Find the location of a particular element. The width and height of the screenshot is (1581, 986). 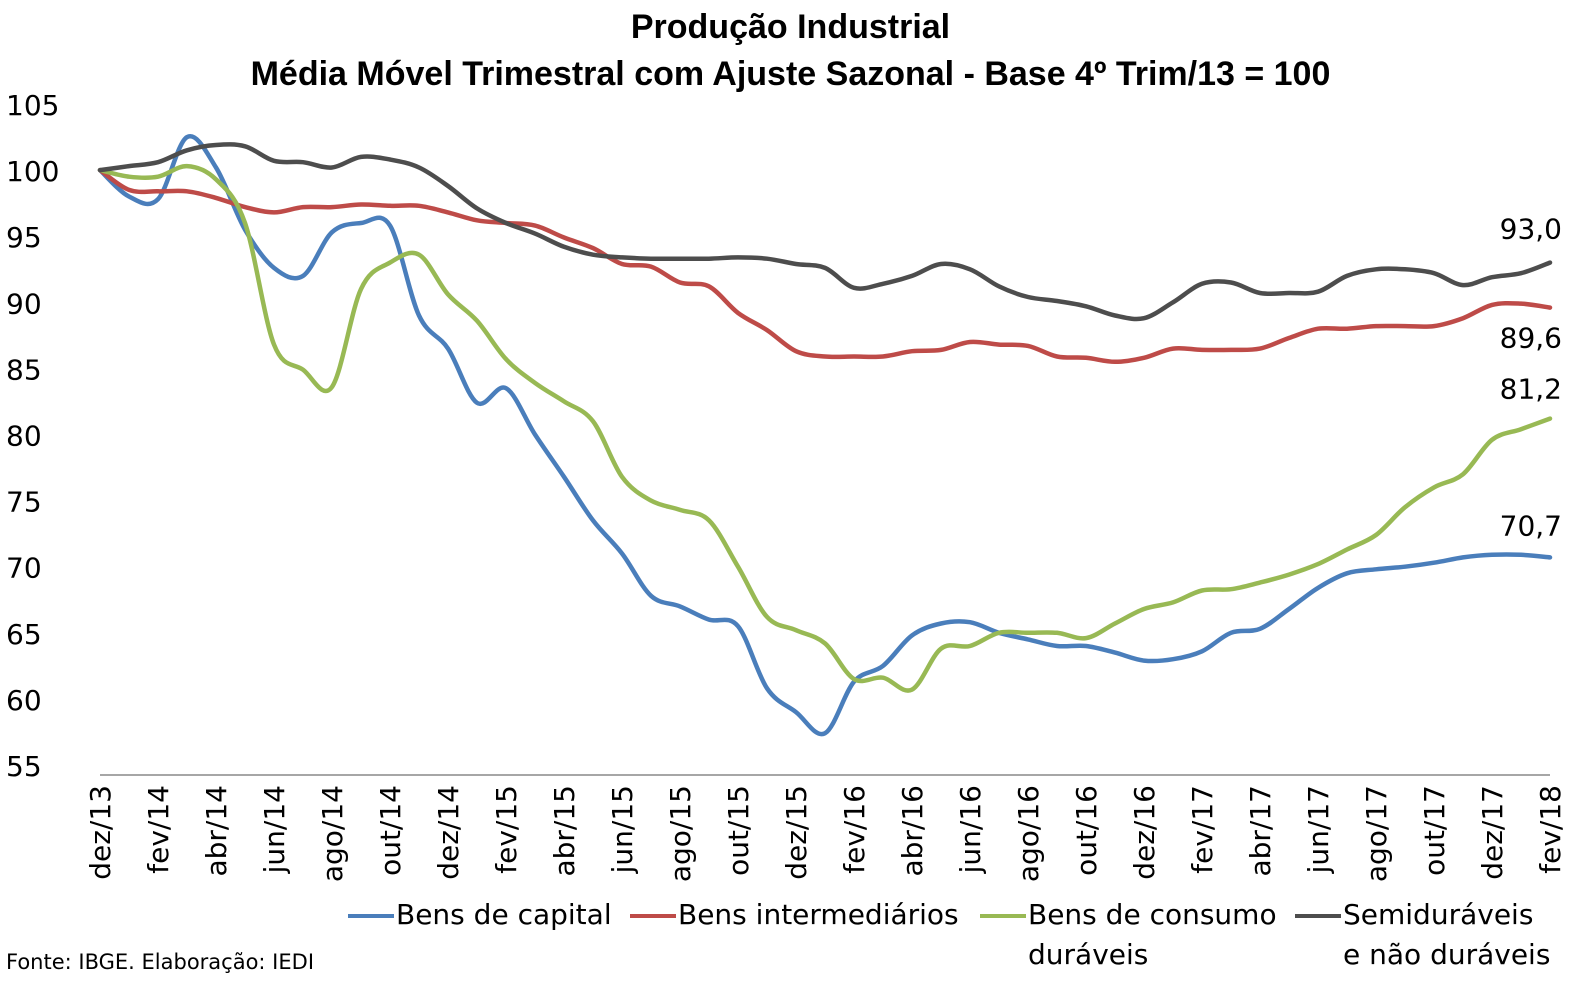

x-tick-label: dez/17 is located at coordinates (1492, 832).